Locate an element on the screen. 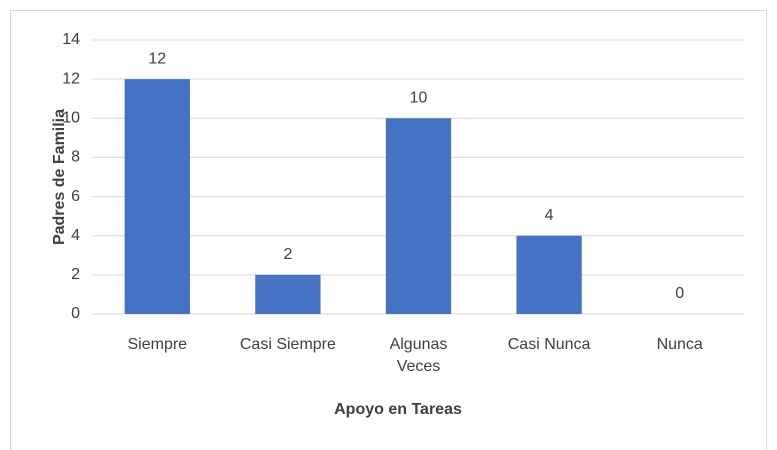  y-tick-label: 6 is located at coordinates (75, 196).